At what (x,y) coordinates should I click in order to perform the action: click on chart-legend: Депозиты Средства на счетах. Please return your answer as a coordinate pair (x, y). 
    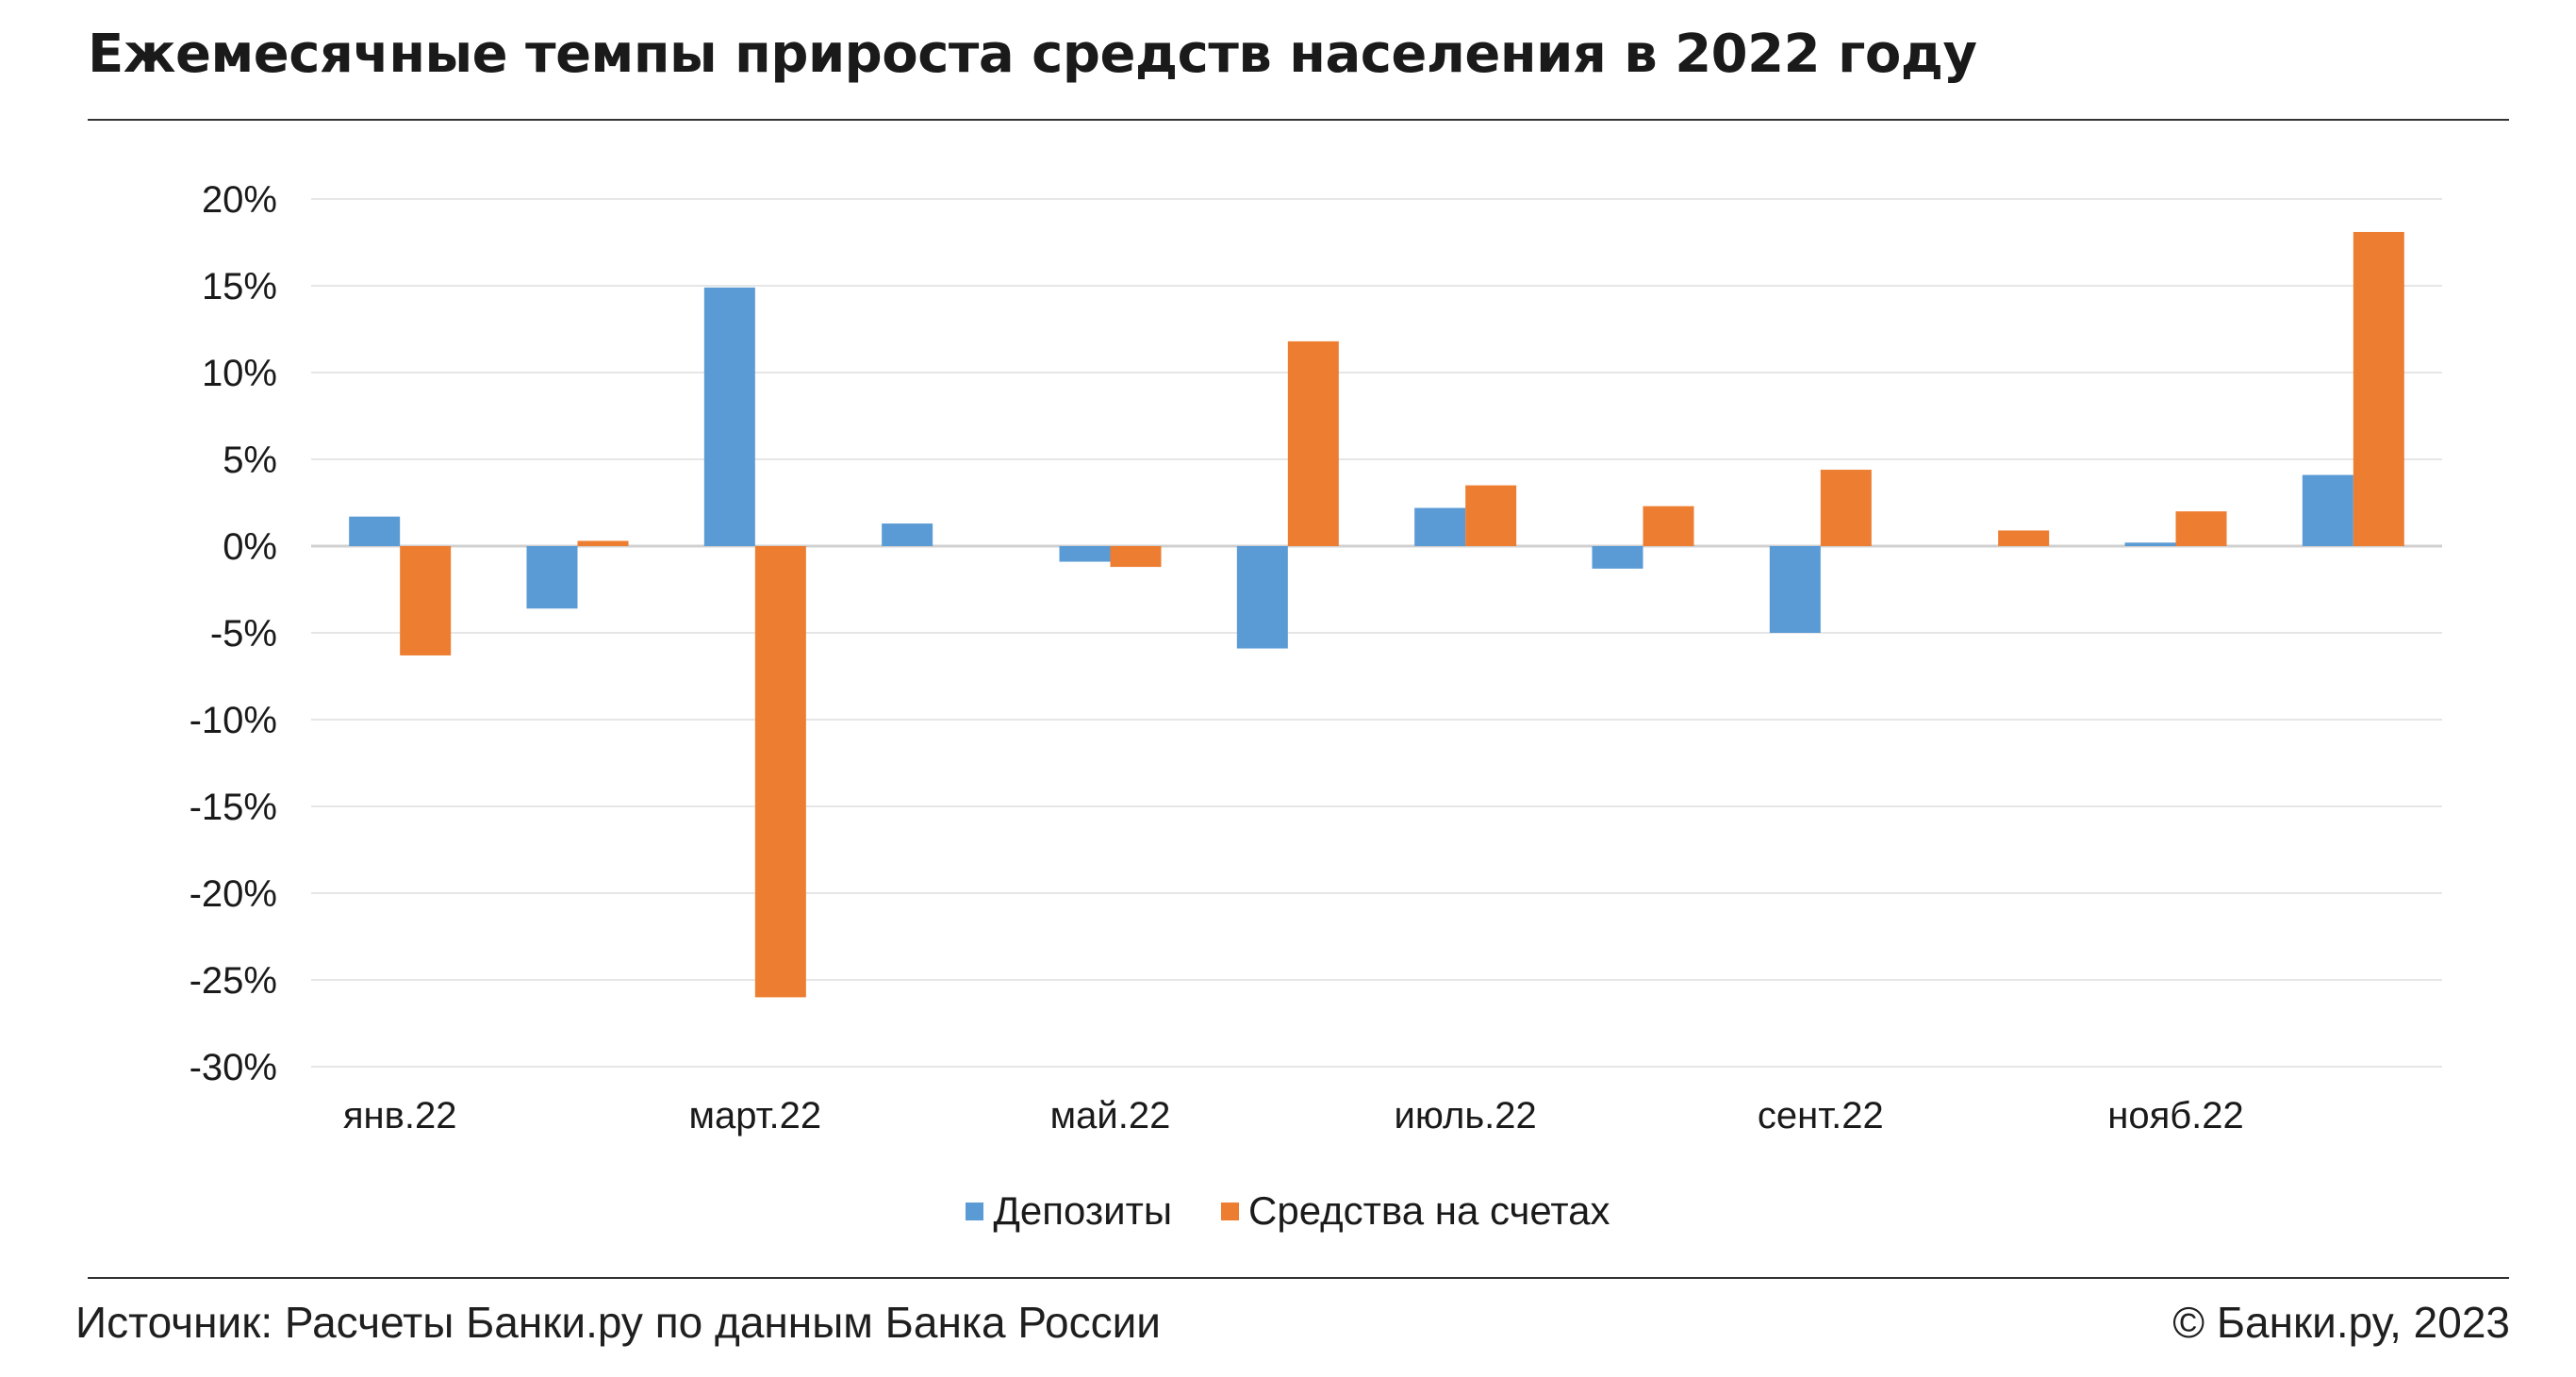
    Looking at the image, I should click on (1288, 1211).